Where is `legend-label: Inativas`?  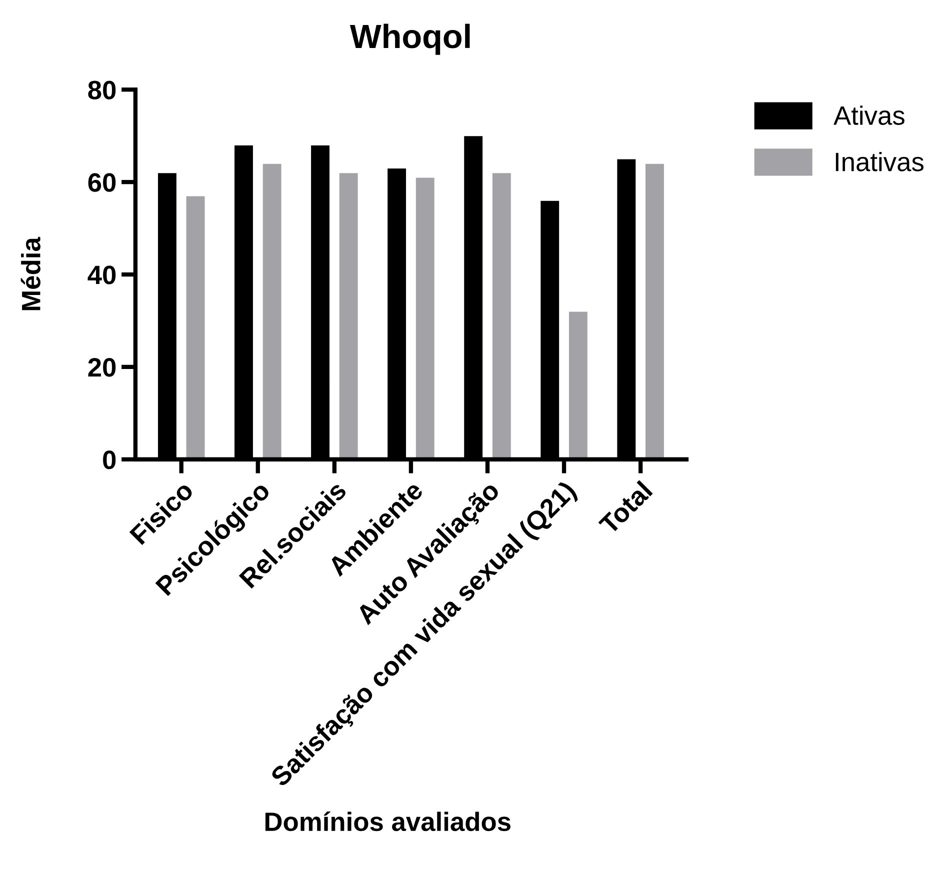
legend-label: Inativas is located at coordinates (880, 162).